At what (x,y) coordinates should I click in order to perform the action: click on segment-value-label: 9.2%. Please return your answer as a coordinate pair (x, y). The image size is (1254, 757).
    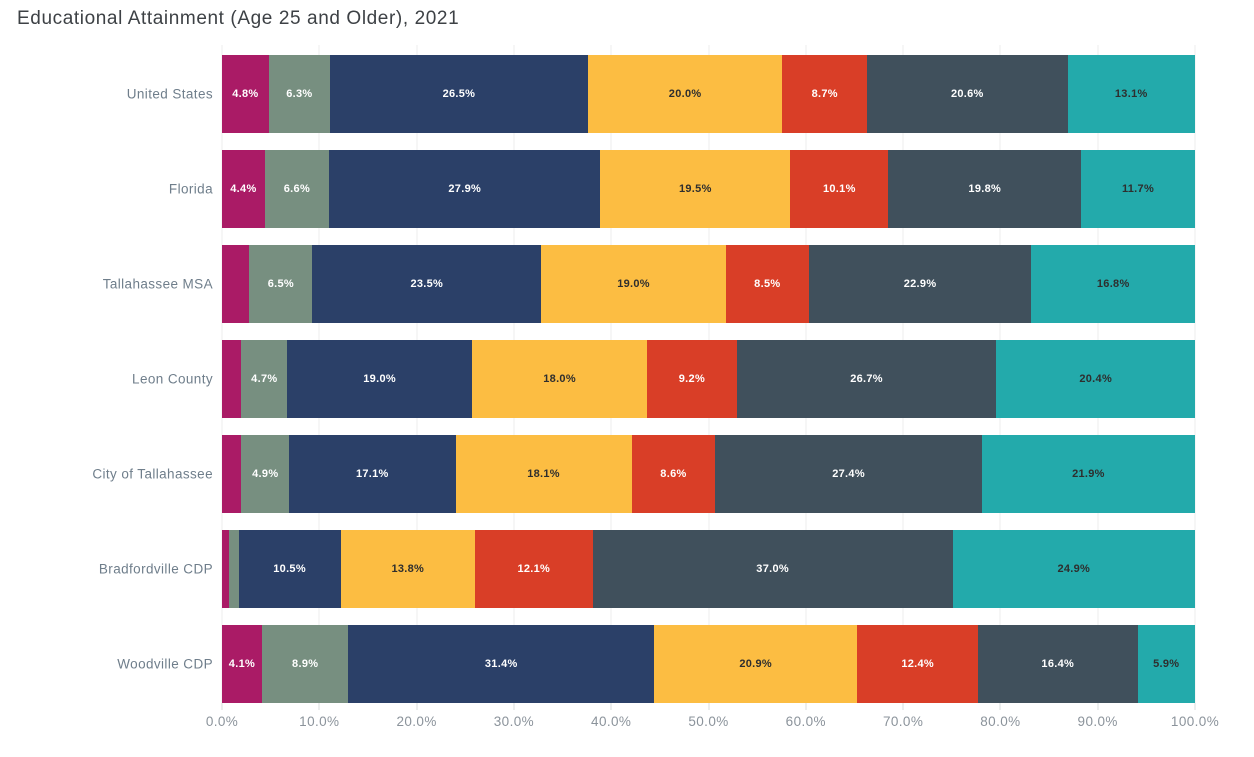
    Looking at the image, I should click on (692, 379).